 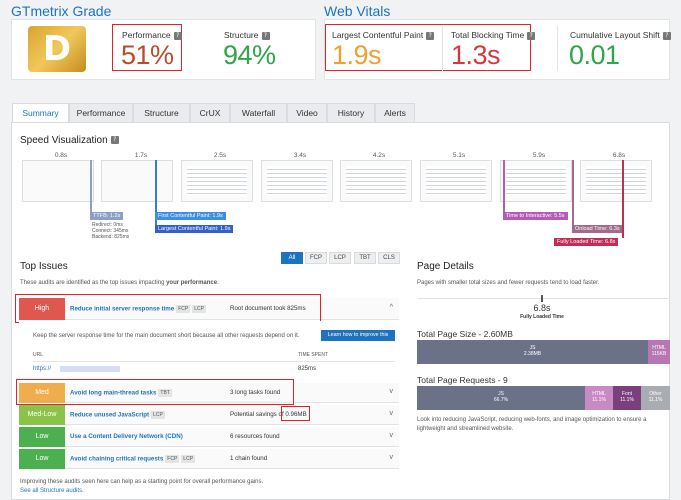 What do you see at coordinates (194, 229) in the screenshot?
I see `lcp-marker: Largest Contentful Paint: 1.9s` at bounding box center [194, 229].